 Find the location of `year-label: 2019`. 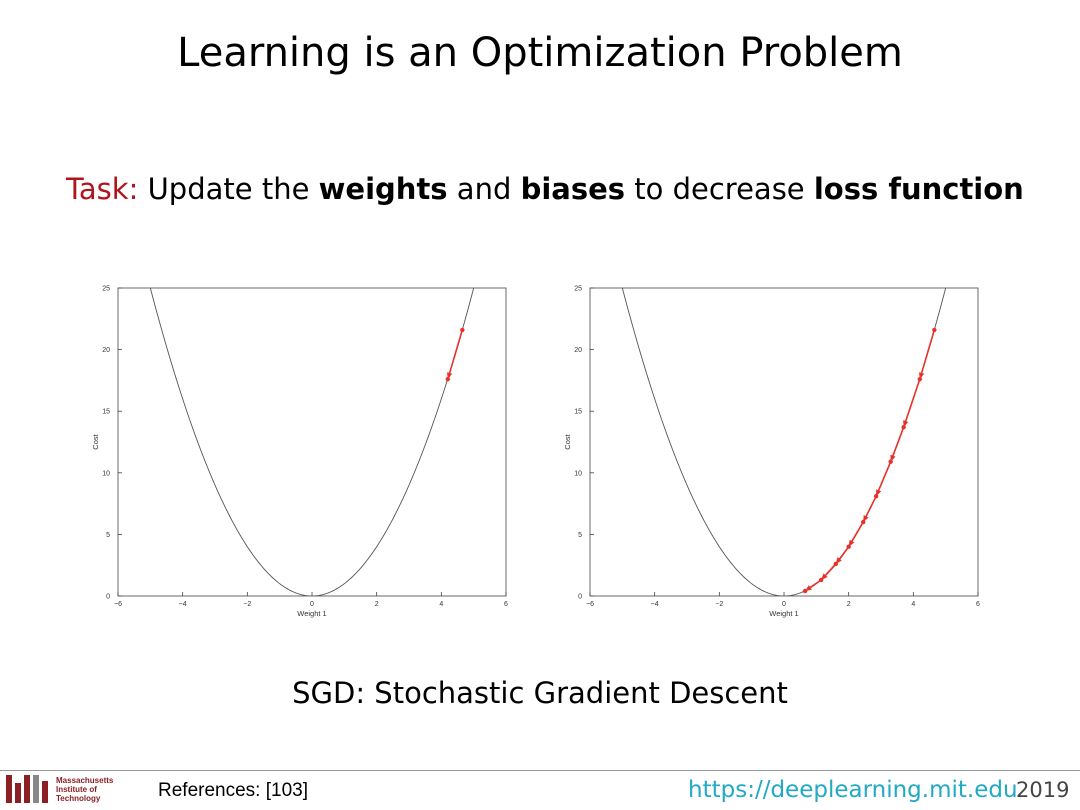

year-label: 2019 is located at coordinates (1043, 790).